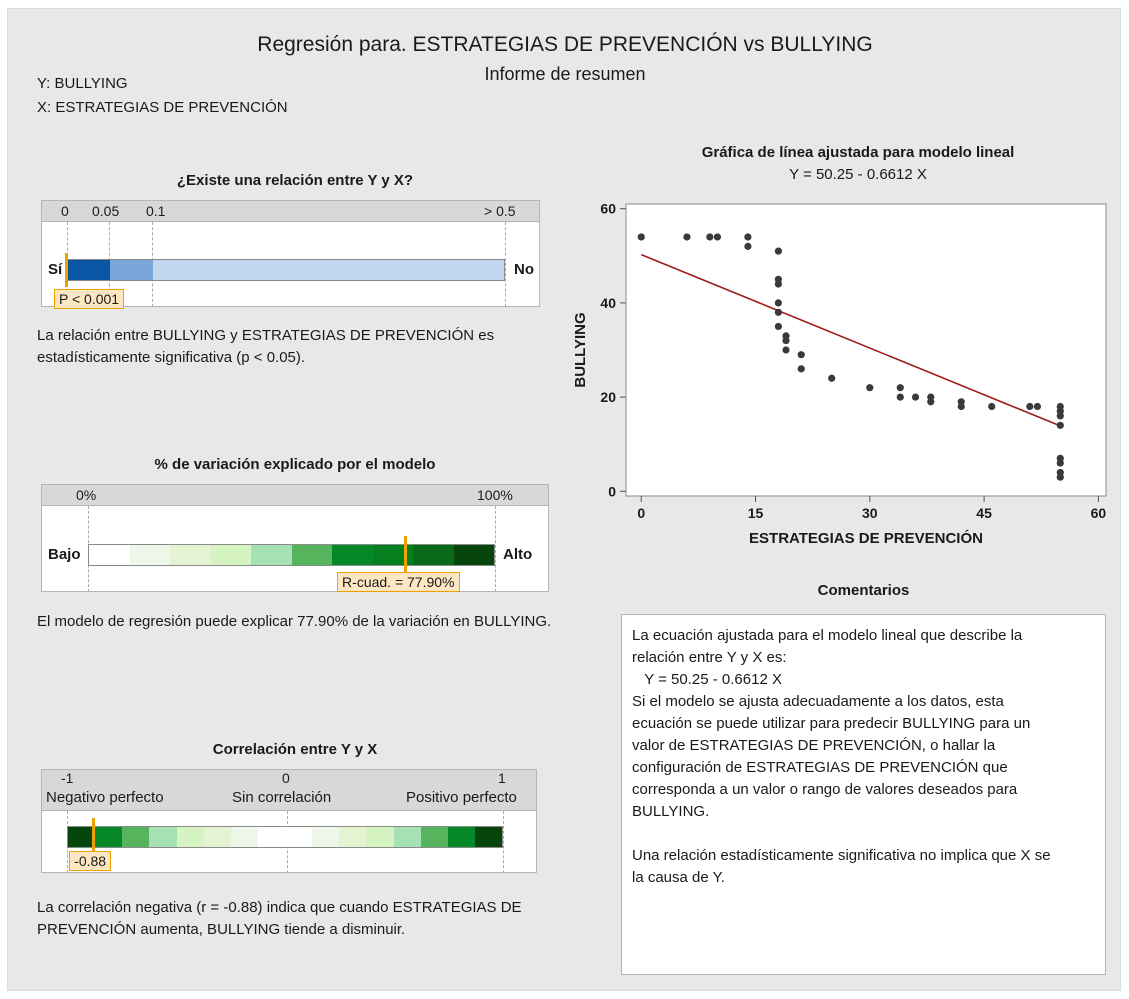 This screenshot has width=1129, height=999. Describe the element at coordinates (89, 299) in the screenshot. I see `pvalue-badge: P < 0.001` at that location.